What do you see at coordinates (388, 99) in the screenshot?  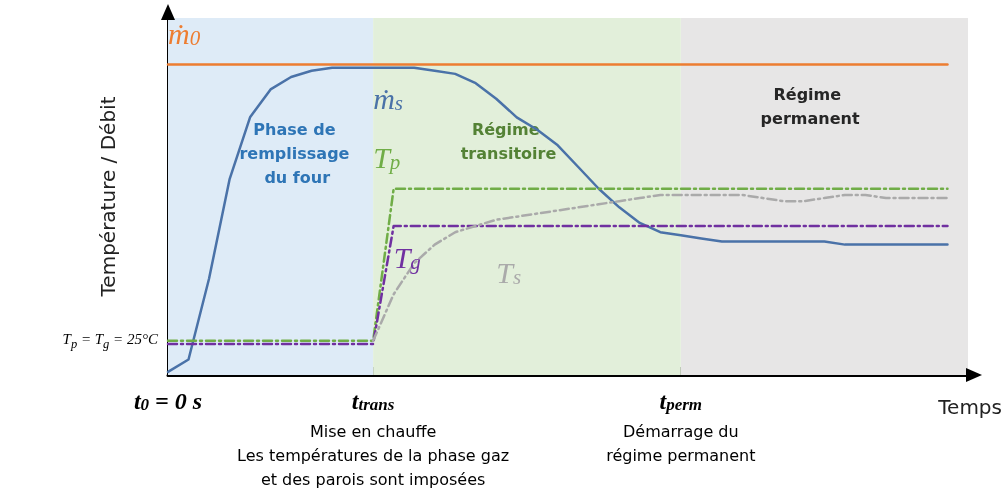 I see `series-label: ṁs` at bounding box center [388, 99].